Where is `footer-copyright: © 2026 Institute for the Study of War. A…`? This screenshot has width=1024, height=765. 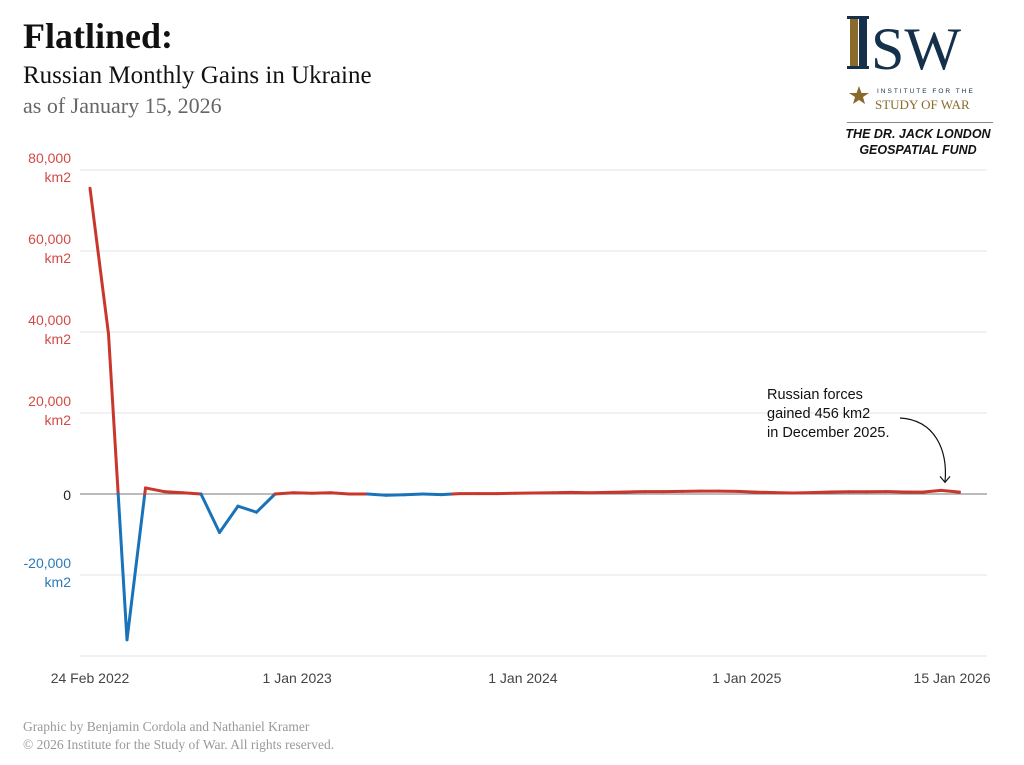 footer-copyright: © 2026 Institute for the Study of War. A… is located at coordinates (179, 744).